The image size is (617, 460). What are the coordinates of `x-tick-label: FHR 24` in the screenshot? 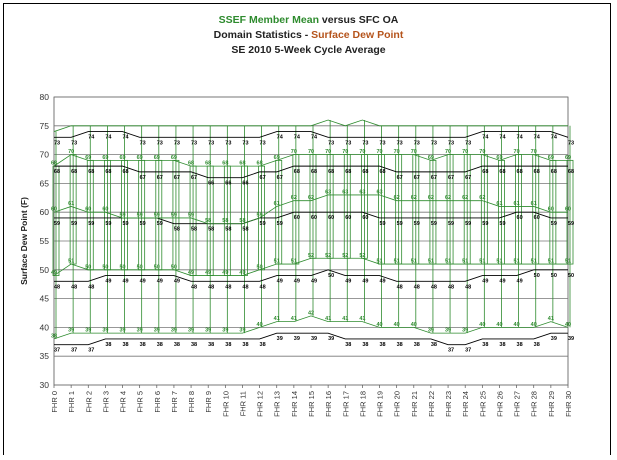 It's located at (465, 404).